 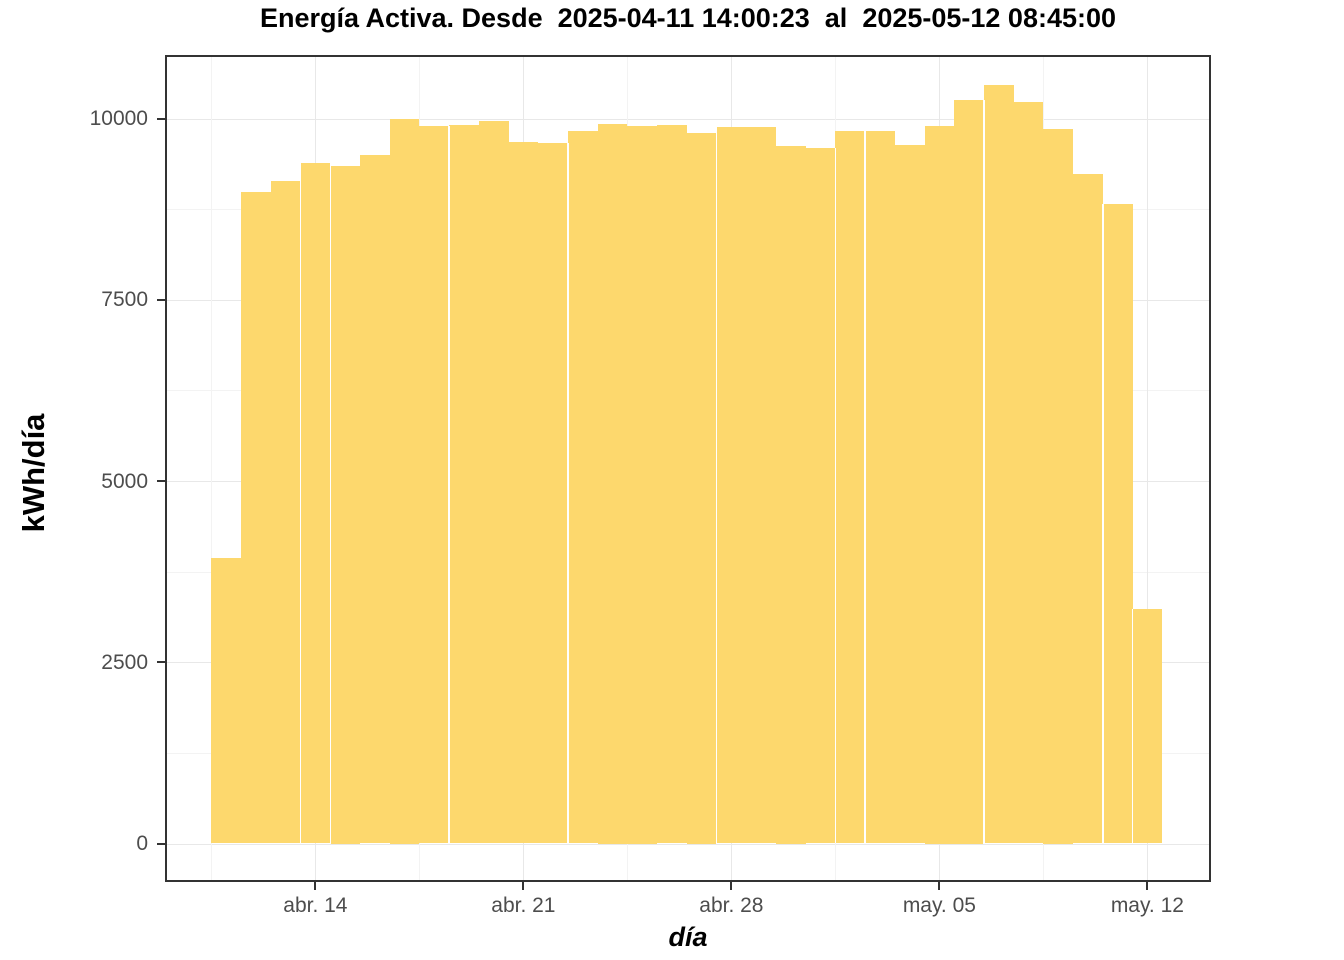 What do you see at coordinates (33, 473) in the screenshot?
I see `y-axis-title: kWh/día` at bounding box center [33, 473].